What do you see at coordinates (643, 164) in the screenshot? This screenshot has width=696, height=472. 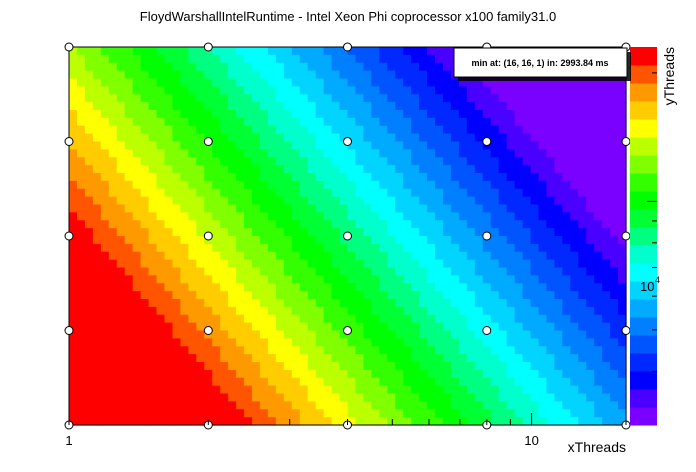 I see `color-bar-segment` at bounding box center [643, 164].